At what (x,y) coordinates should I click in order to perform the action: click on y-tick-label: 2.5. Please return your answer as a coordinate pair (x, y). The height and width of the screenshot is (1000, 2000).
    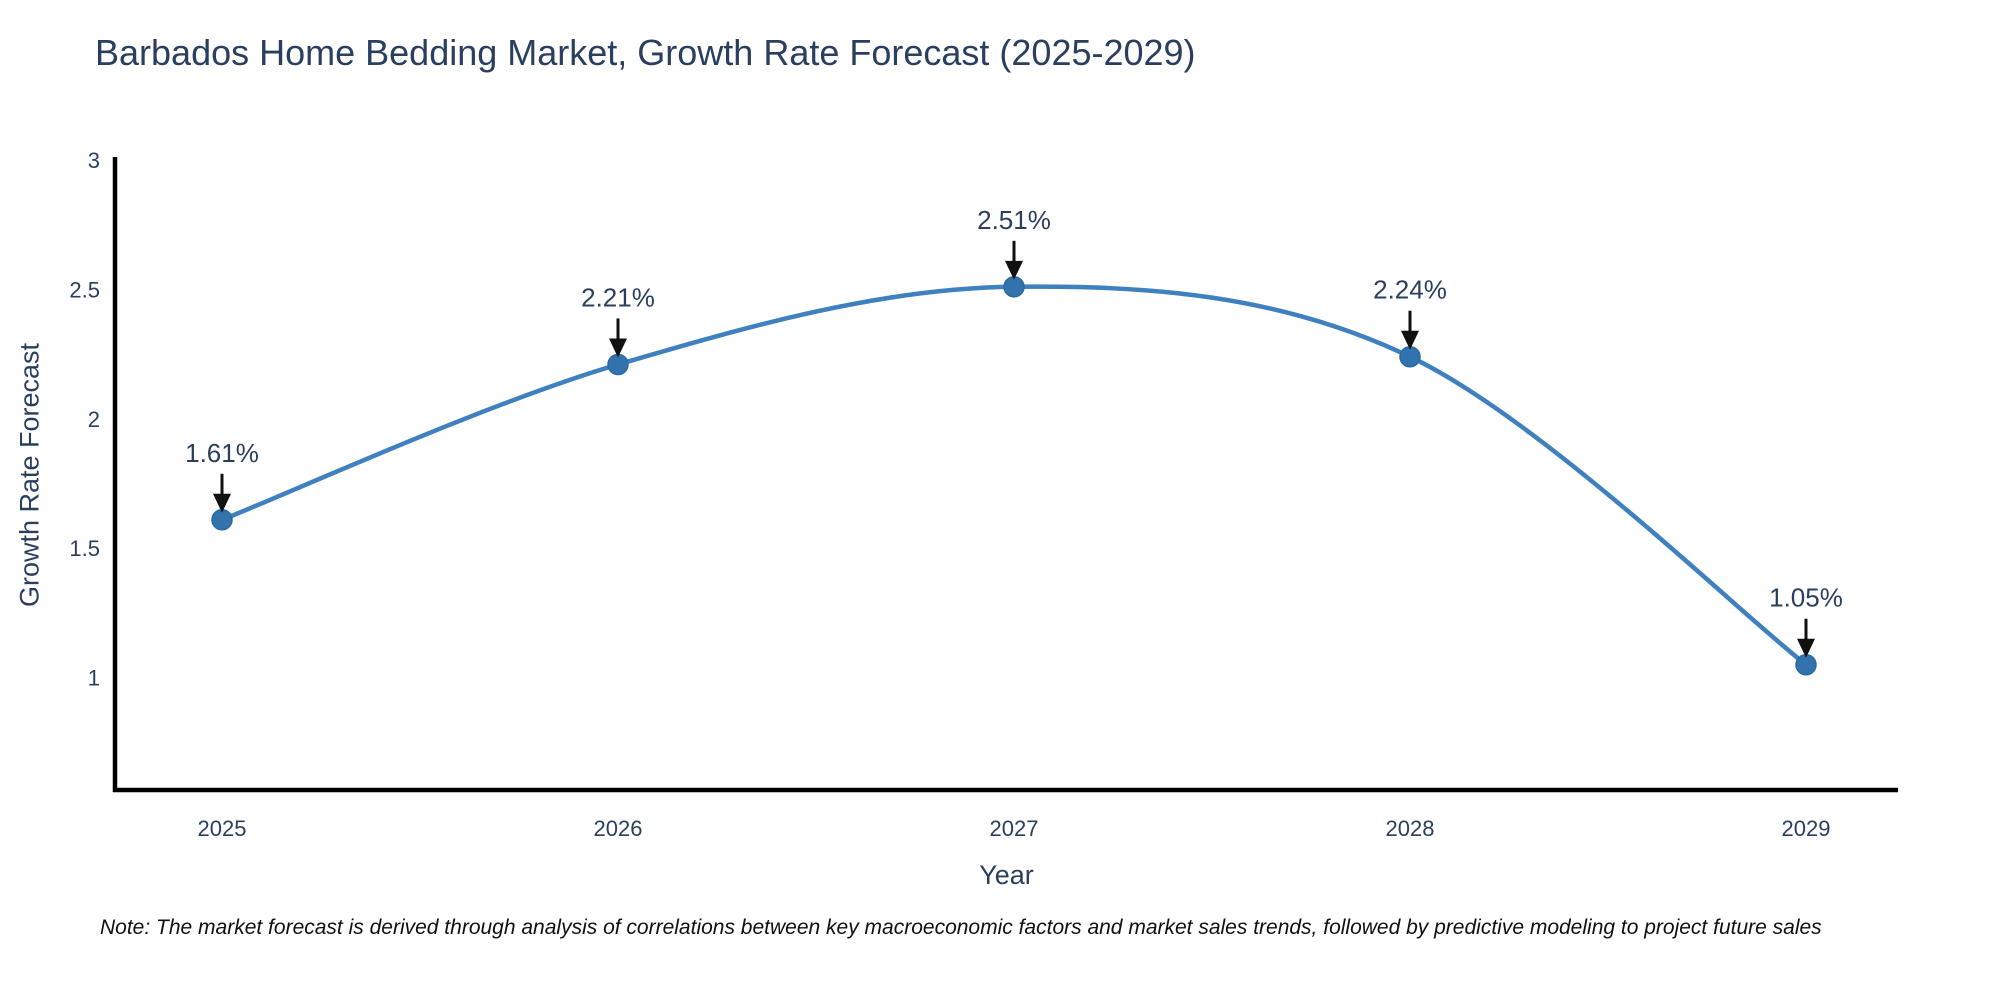
    Looking at the image, I should click on (84, 289).